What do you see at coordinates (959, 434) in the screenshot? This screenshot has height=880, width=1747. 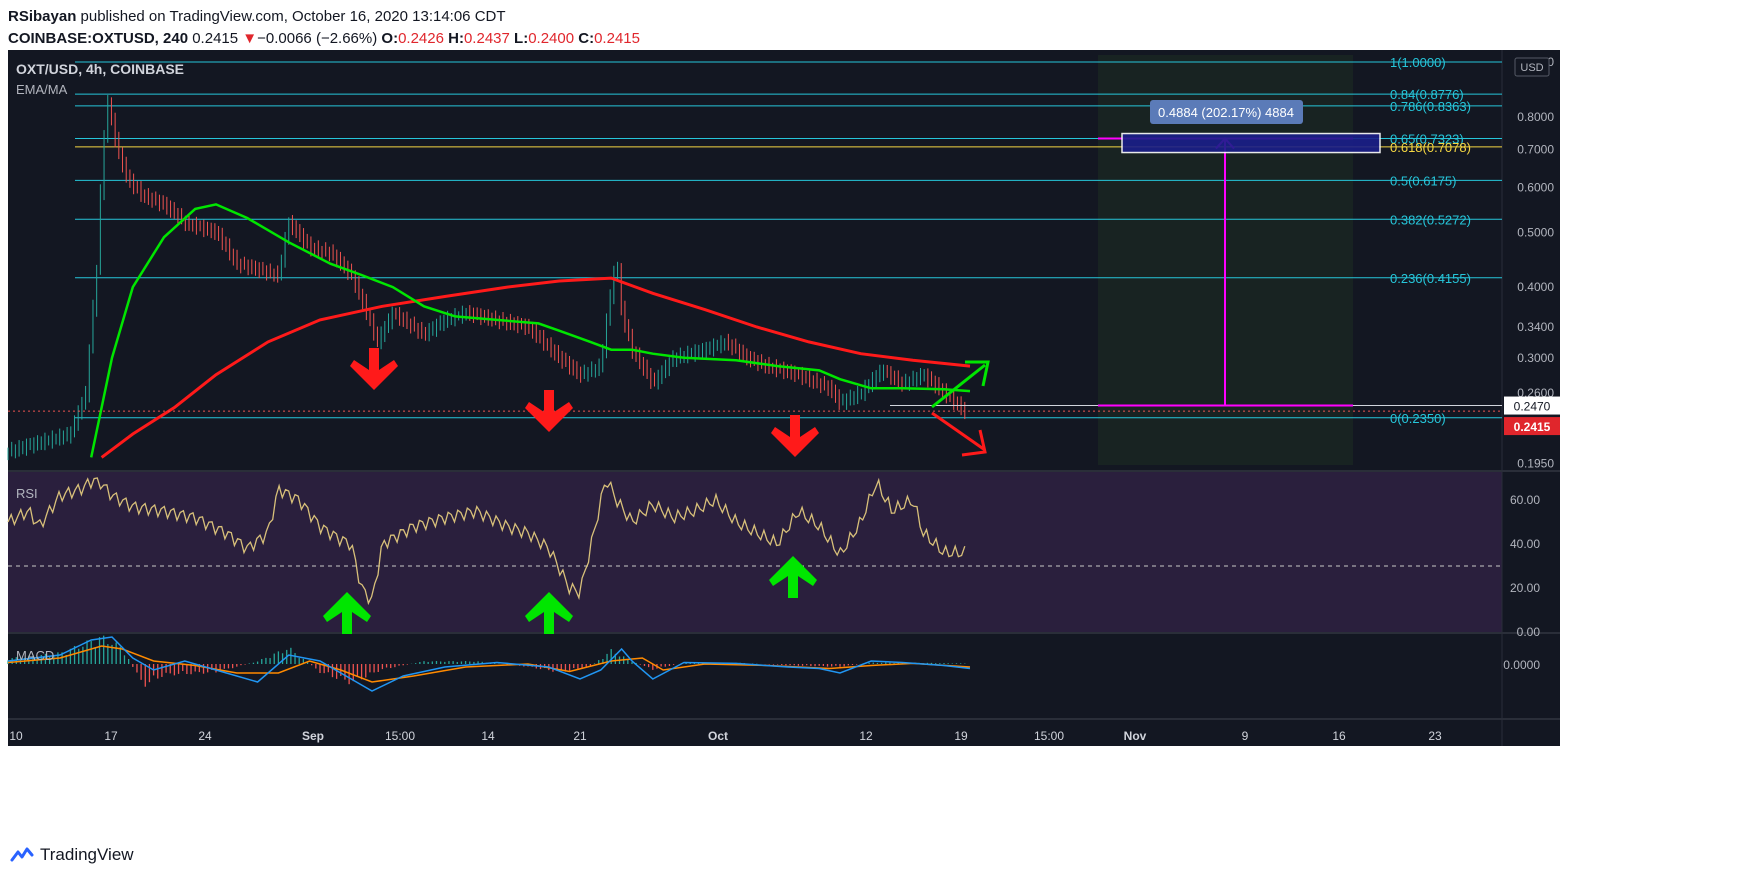 I see `projection-down-arrow-icon` at bounding box center [959, 434].